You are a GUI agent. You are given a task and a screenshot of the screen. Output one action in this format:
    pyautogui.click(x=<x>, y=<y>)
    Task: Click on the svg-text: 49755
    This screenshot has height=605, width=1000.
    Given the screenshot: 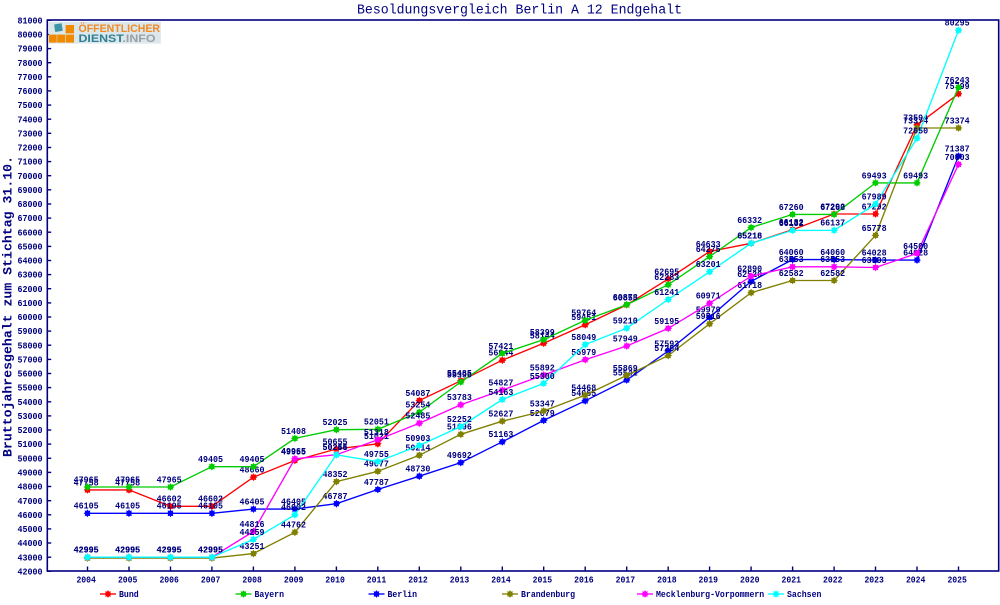 What is the action you would take?
    pyautogui.click(x=376, y=455)
    